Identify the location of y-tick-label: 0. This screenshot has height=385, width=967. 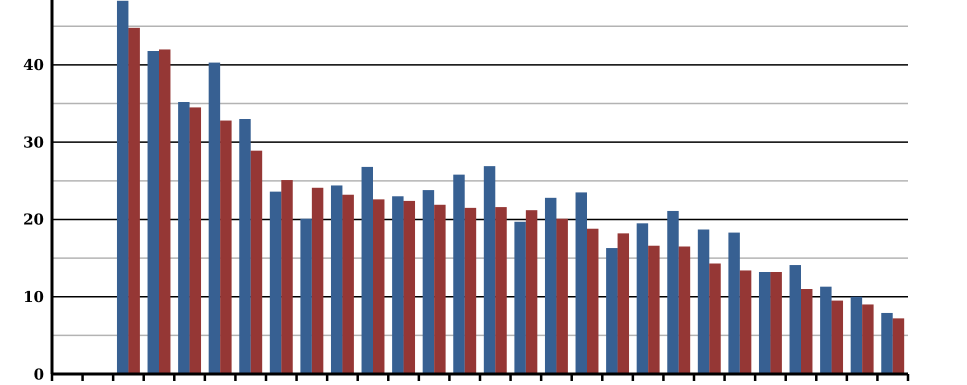
(39, 374).